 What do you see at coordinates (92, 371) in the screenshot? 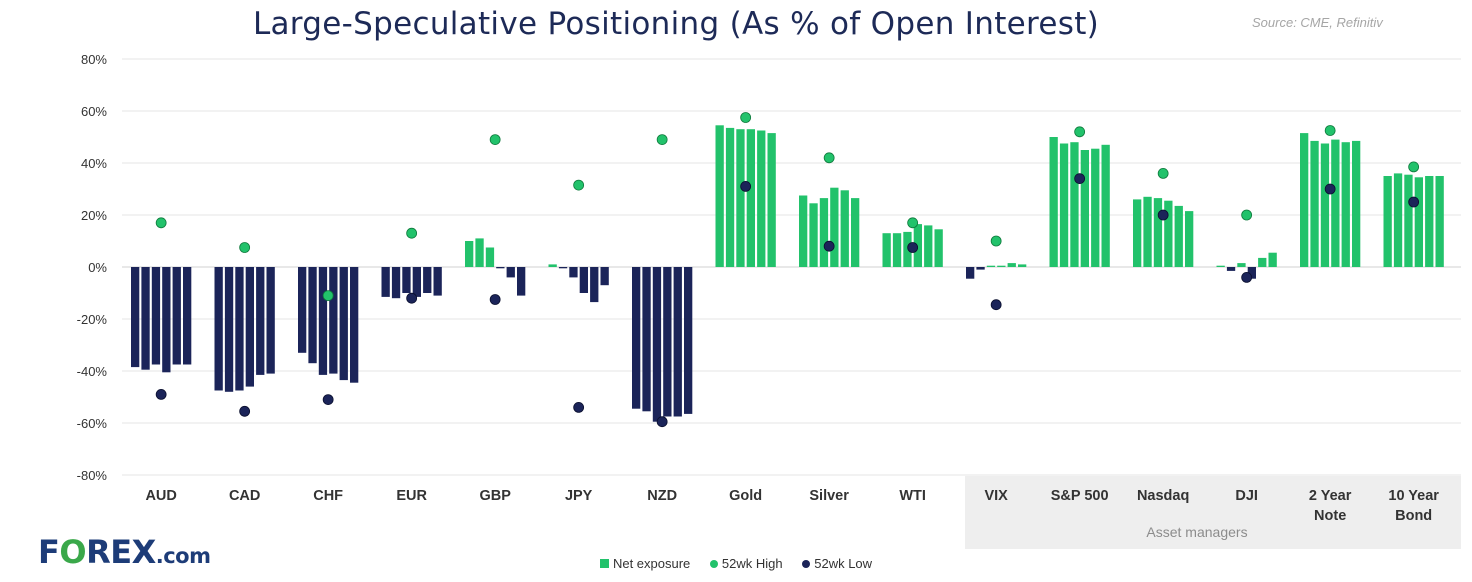
I see `y-tick-label: -40%` at bounding box center [92, 371].